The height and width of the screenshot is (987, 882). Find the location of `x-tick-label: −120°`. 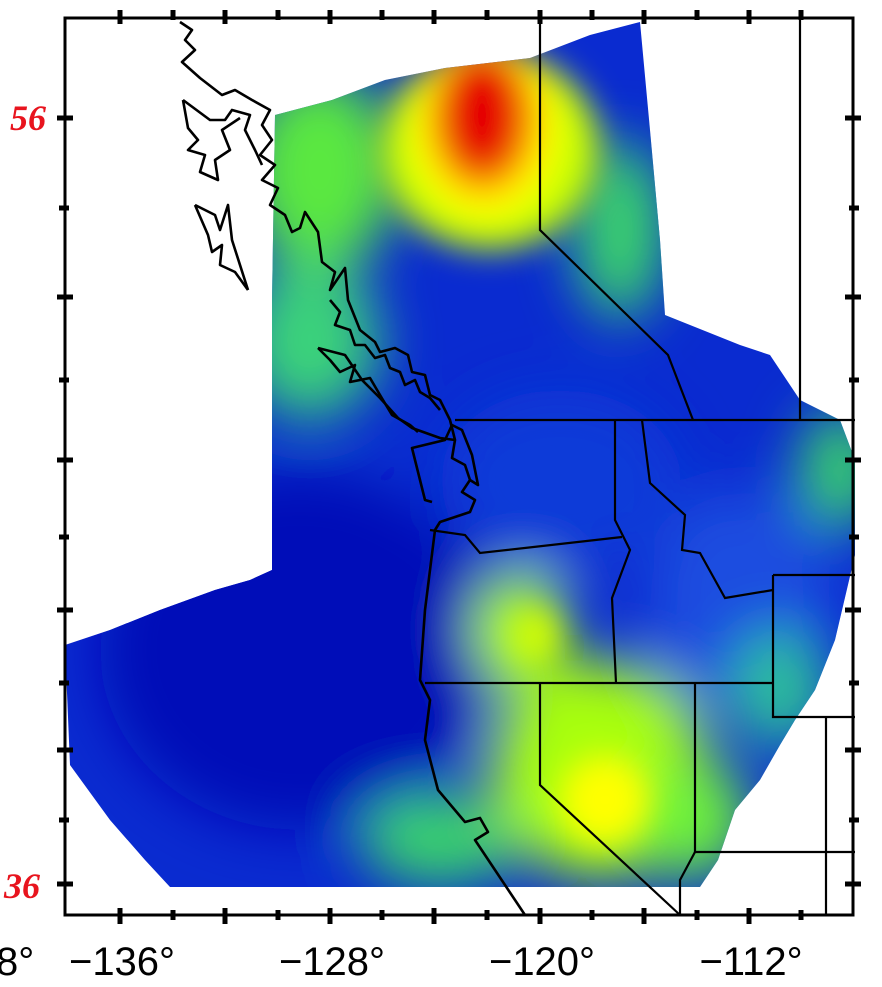

x-tick-label: −120° is located at coordinates (542, 961).